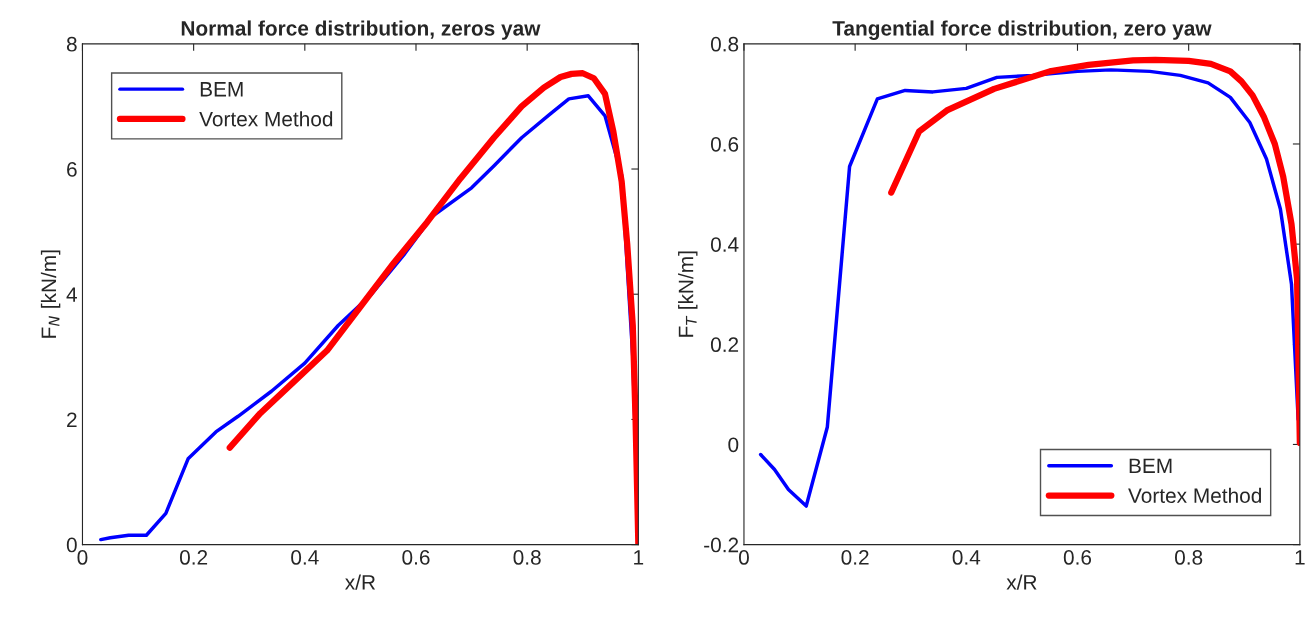 The image size is (1309, 626). Describe the element at coordinates (71, 294) in the screenshot. I see `y-tick-label: 4` at that location.